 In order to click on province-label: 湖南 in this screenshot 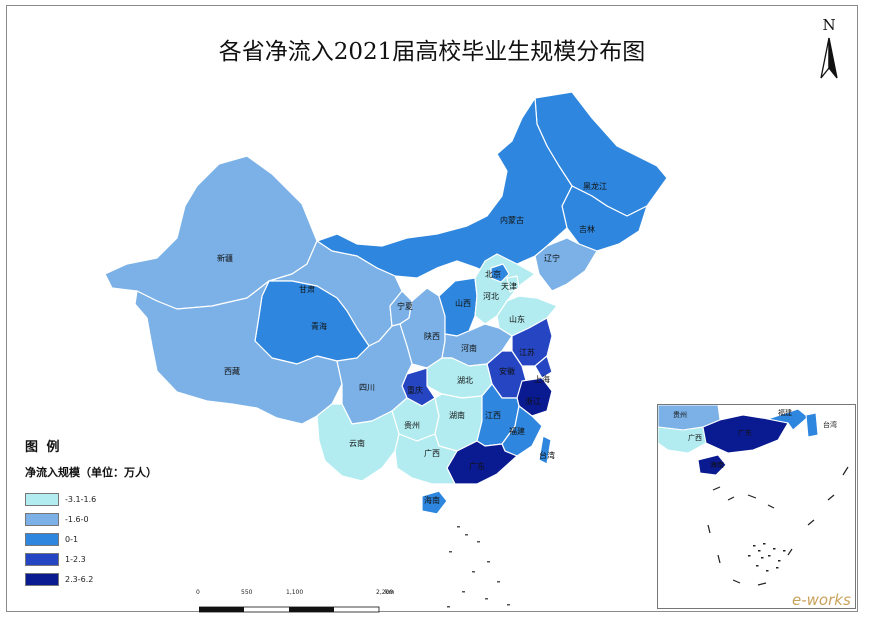, I will do `click(457, 415)`.